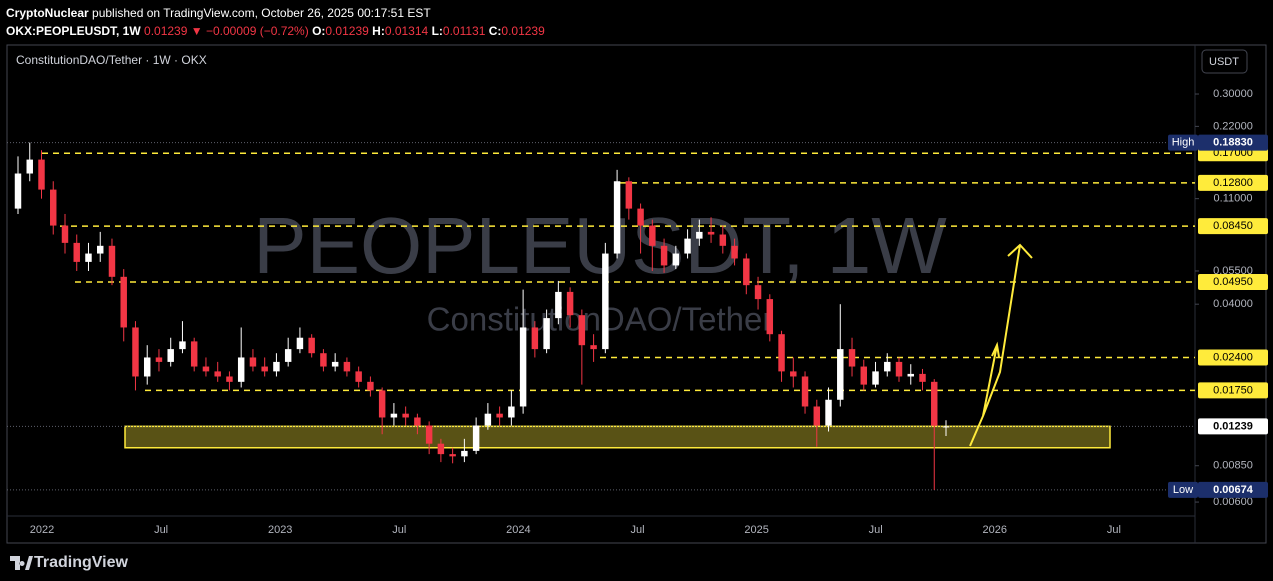 The height and width of the screenshot is (581, 1273). Describe the element at coordinates (21, 563) in the screenshot. I see `brand-logo` at that location.